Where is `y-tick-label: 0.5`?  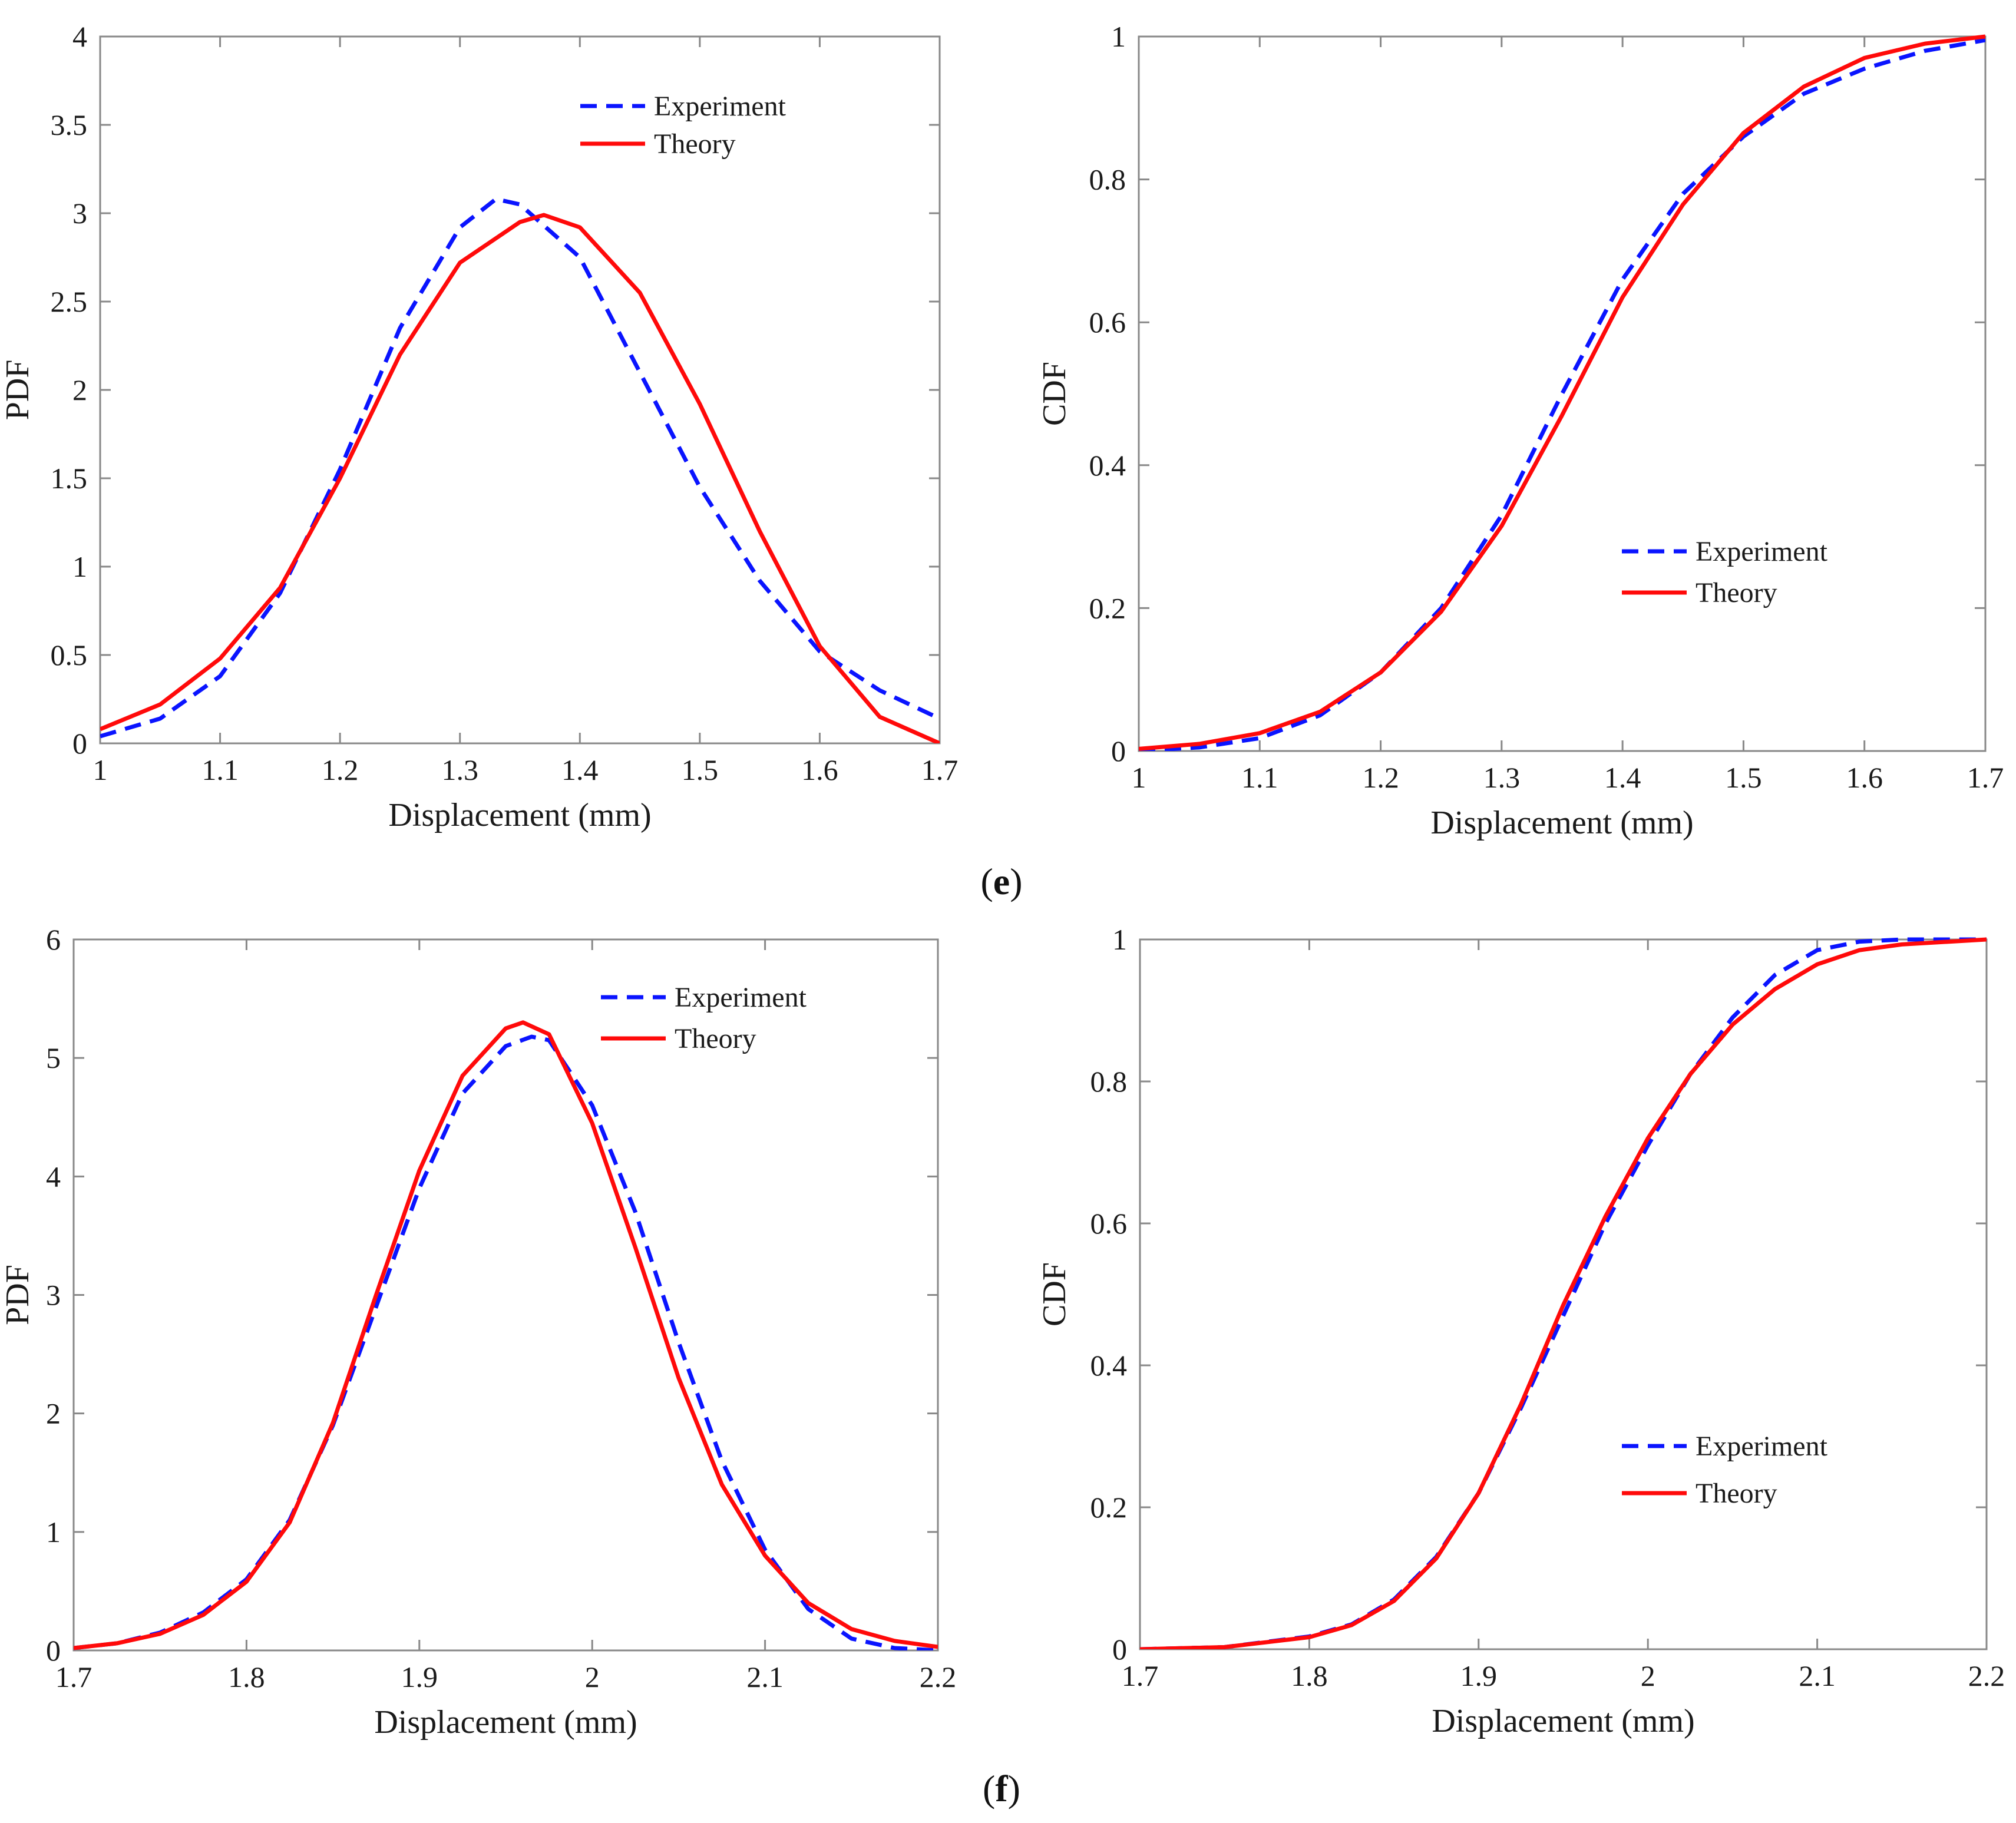
y-tick-label: 0.5 is located at coordinates (69, 655).